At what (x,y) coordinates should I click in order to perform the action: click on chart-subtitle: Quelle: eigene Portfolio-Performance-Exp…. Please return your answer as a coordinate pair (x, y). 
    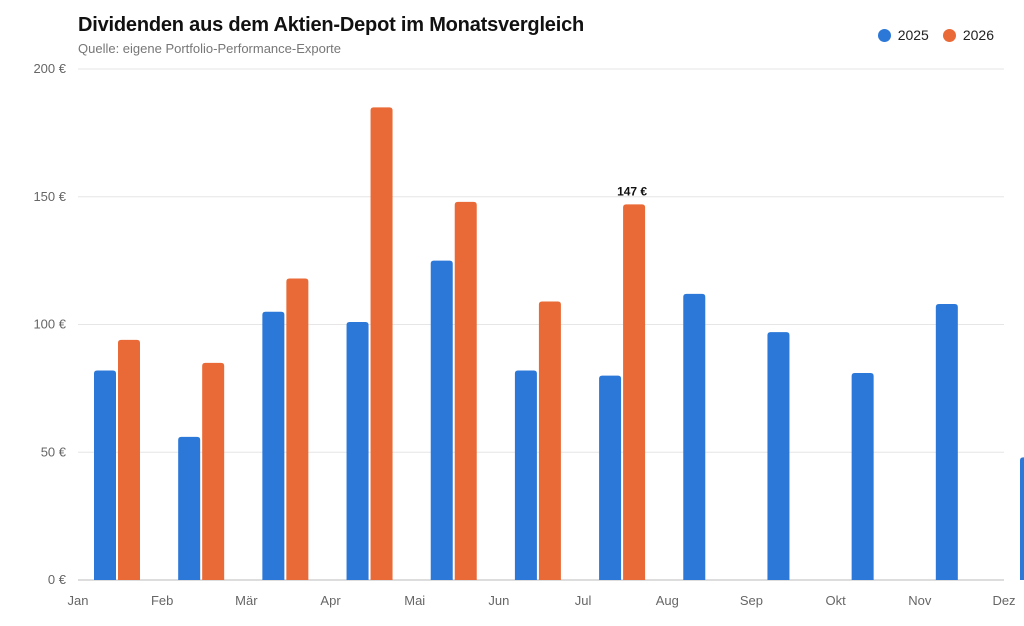
    Looking at the image, I should click on (210, 48).